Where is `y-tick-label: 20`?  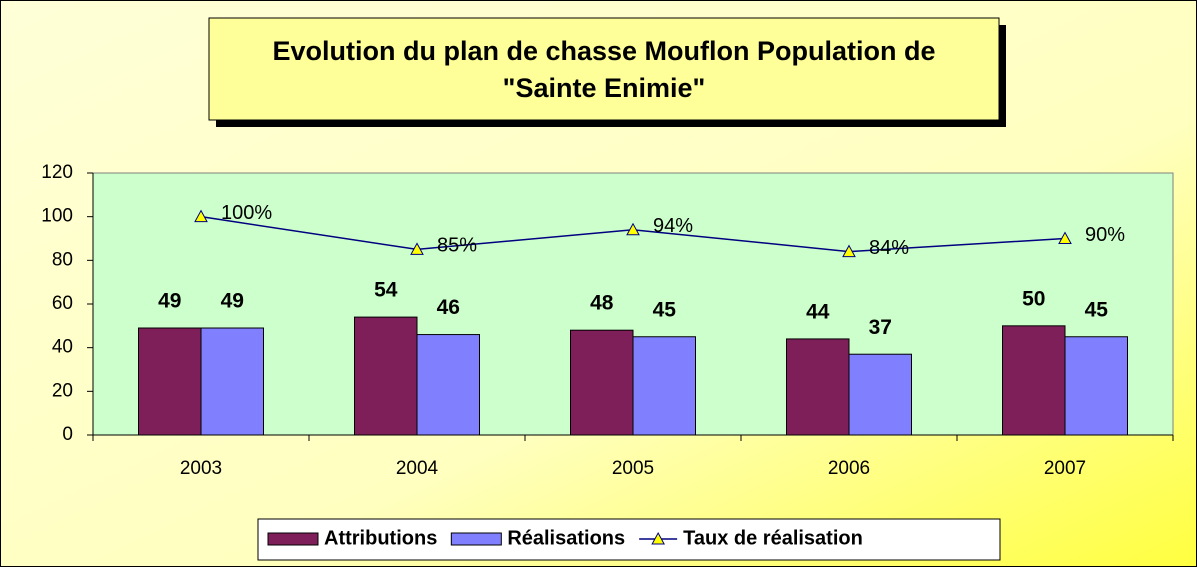 y-tick-label: 20 is located at coordinates (62, 390).